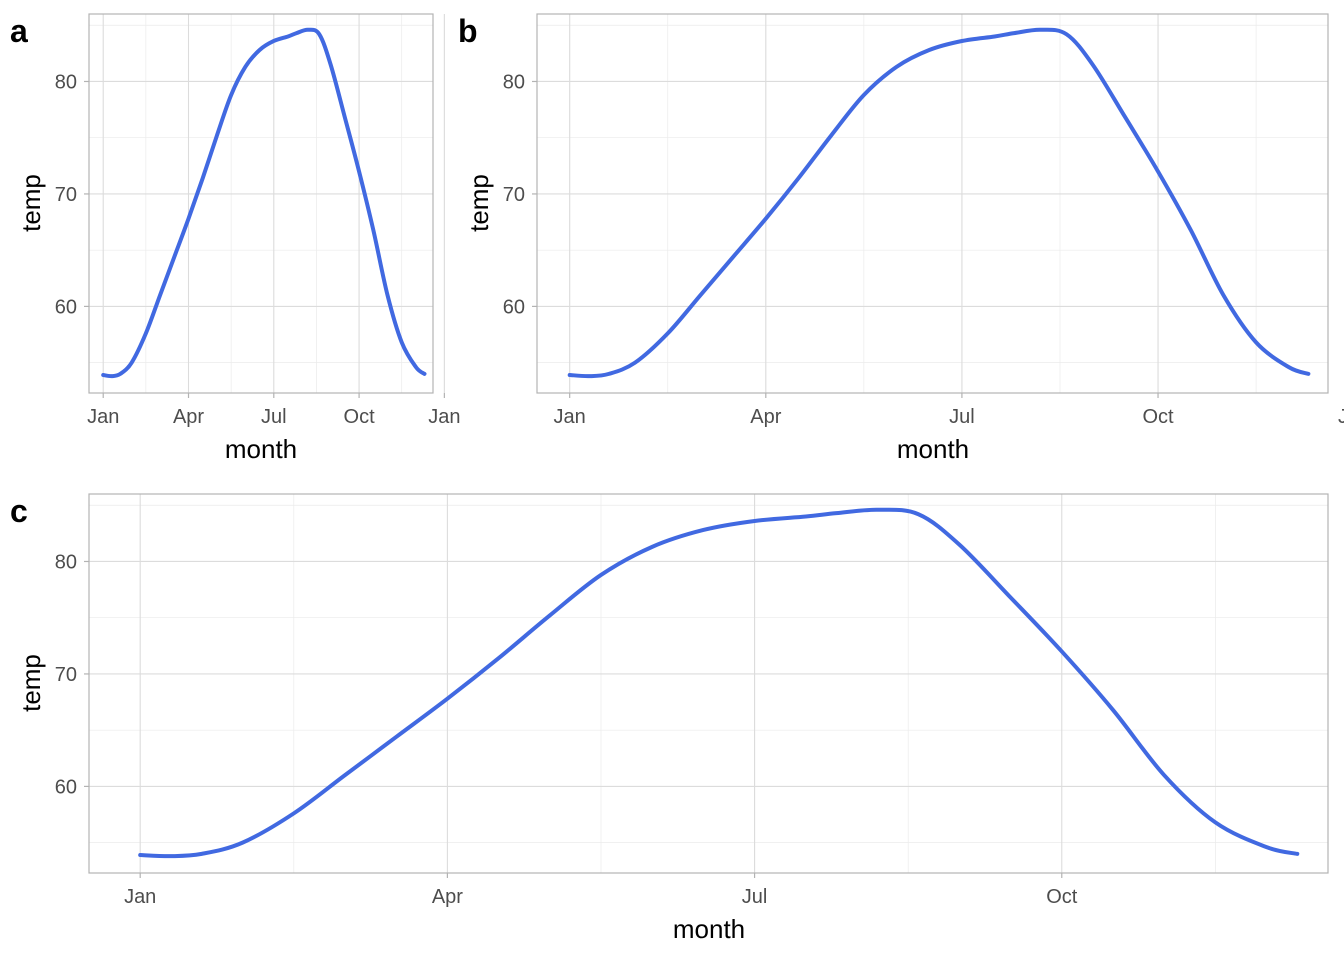 This screenshot has width=1344, height=960. I want to click on panel-c-x-tick-label: Oct, so click(1062, 897).